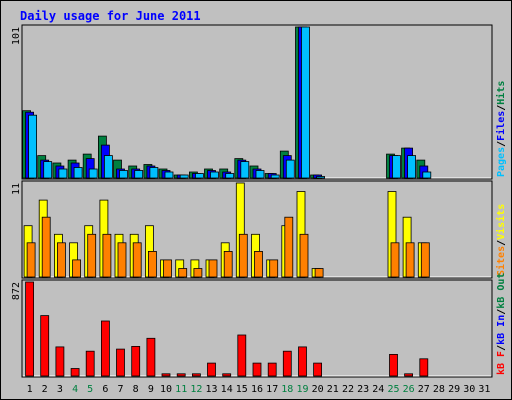 The width and height of the screenshot is (512, 400). What do you see at coordinates (257, 389) in the screenshot?
I see `x-tick-label: 16` at bounding box center [257, 389].